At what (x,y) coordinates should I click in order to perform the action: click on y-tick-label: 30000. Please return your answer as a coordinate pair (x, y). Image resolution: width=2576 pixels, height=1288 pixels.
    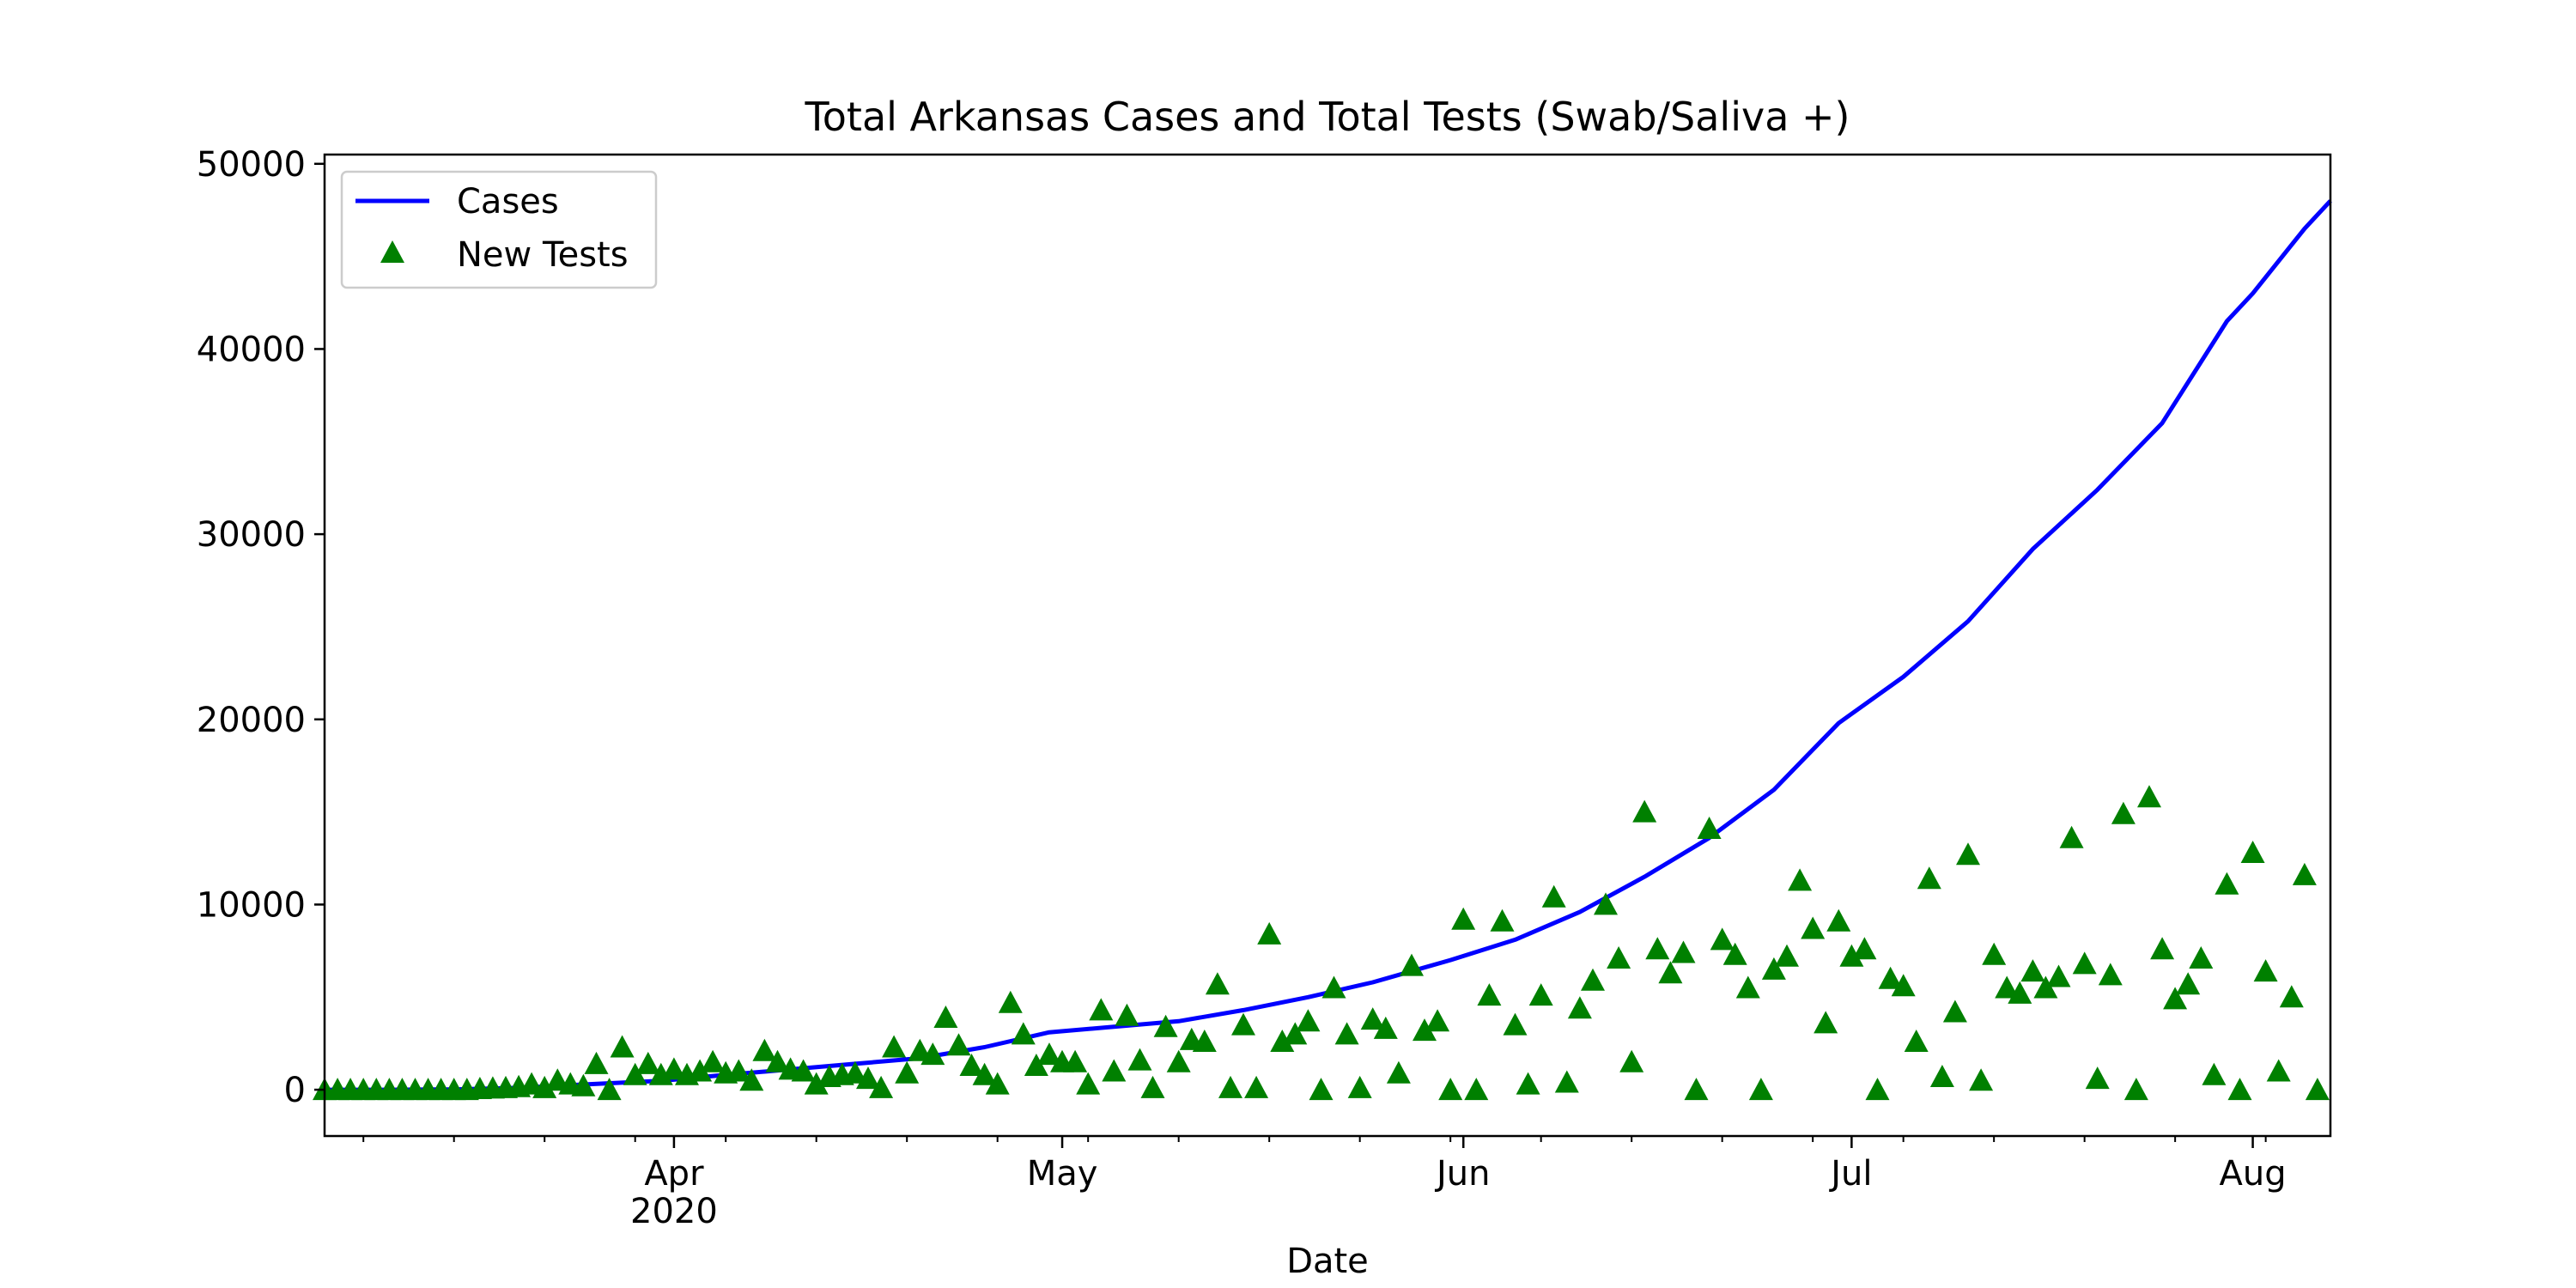
    Looking at the image, I should click on (251, 535).